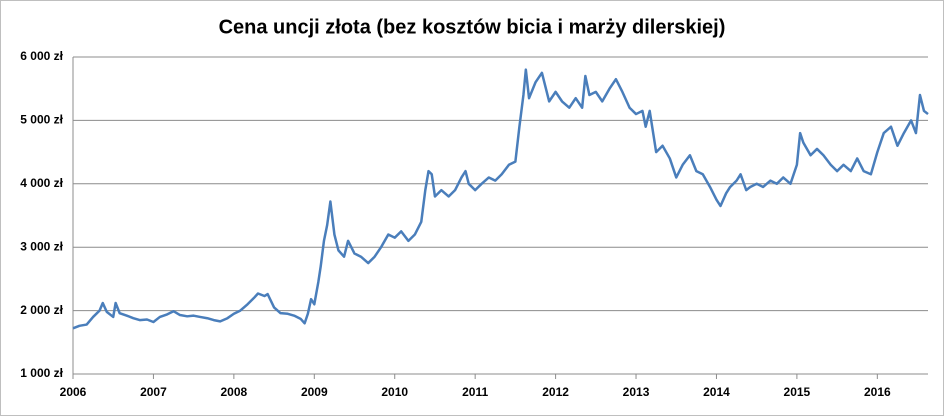 This screenshot has width=945, height=417. What do you see at coordinates (41, 56) in the screenshot?
I see `y-tick-label: 6 000 zł` at bounding box center [41, 56].